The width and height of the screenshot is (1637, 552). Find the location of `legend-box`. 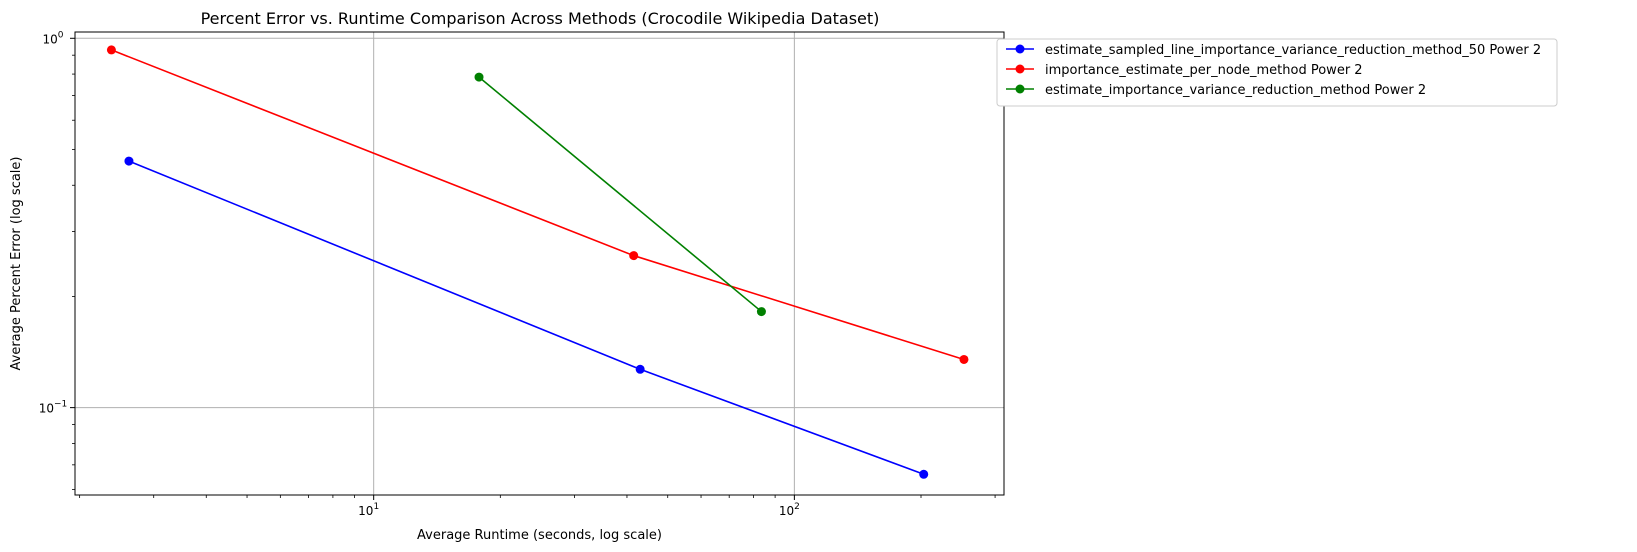

legend-box is located at coordinates (1277, 72).